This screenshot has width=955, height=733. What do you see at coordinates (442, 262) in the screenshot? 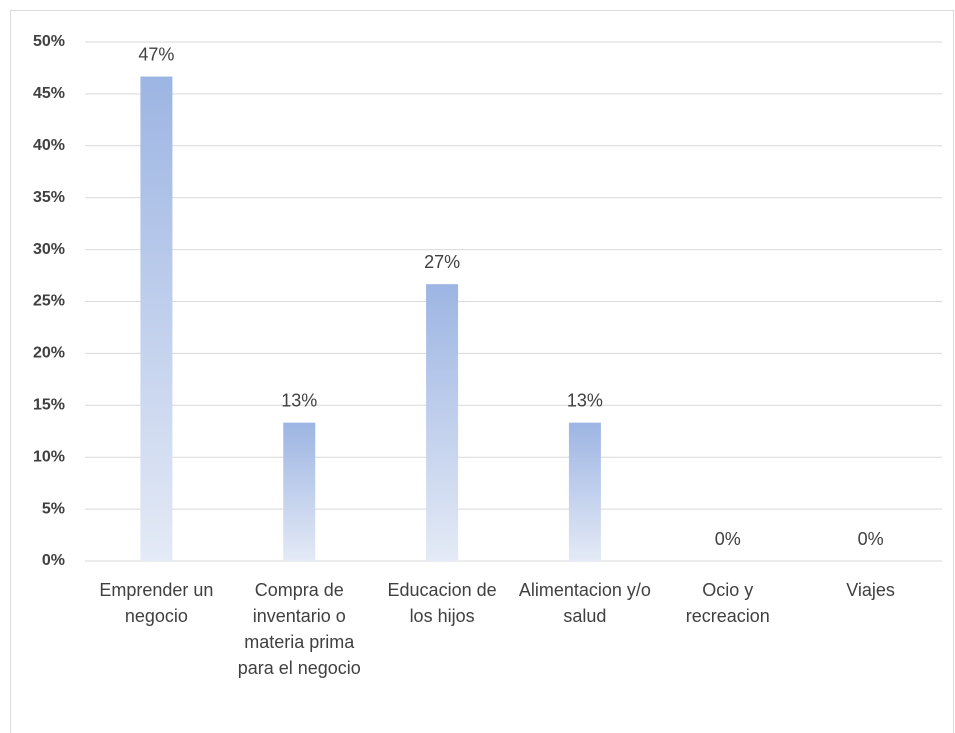
I see `value-label: 27%` at bounding box center [442, 262].